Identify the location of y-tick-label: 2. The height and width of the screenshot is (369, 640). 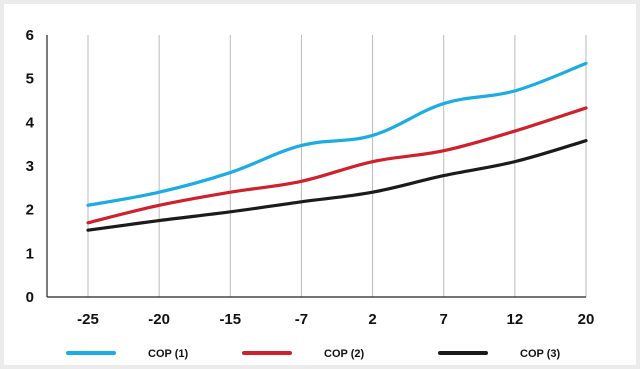
(30, 210).